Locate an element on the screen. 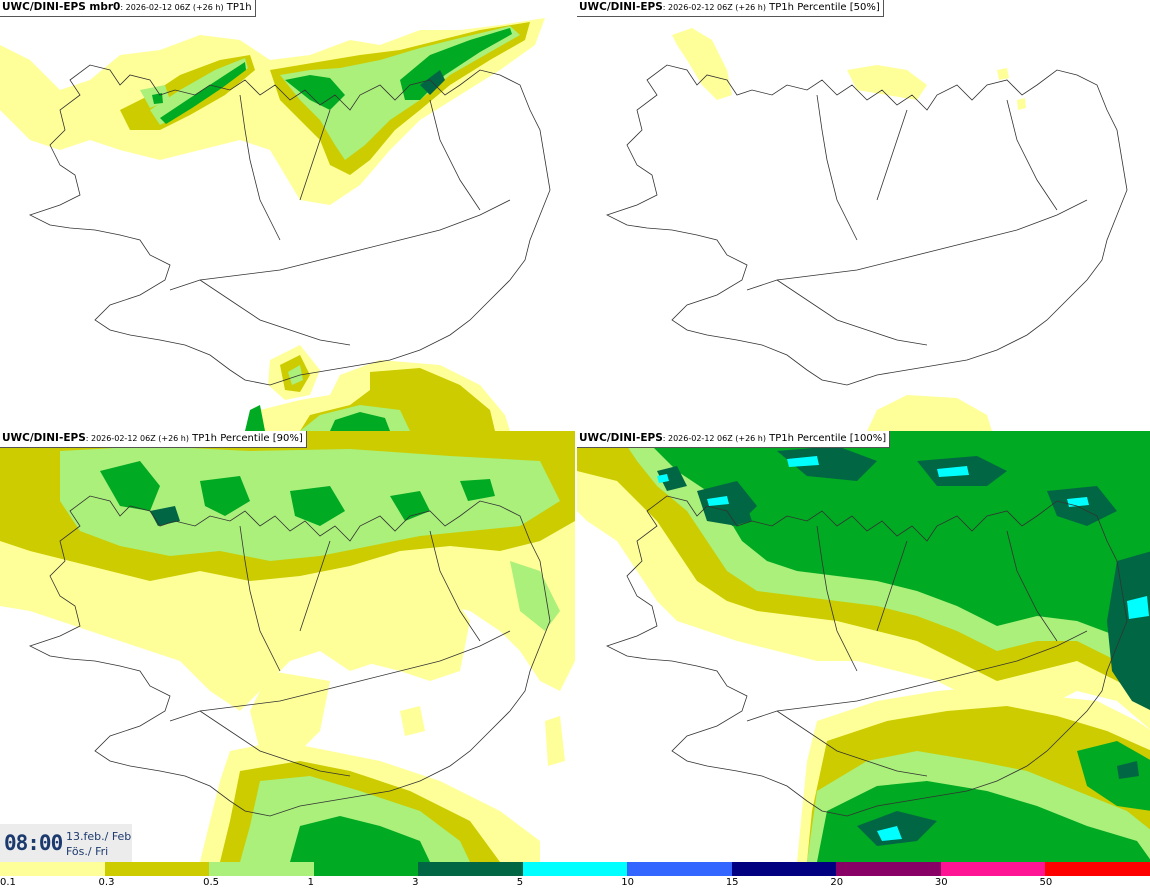  panel-divider is located at coordinates (576, 431).